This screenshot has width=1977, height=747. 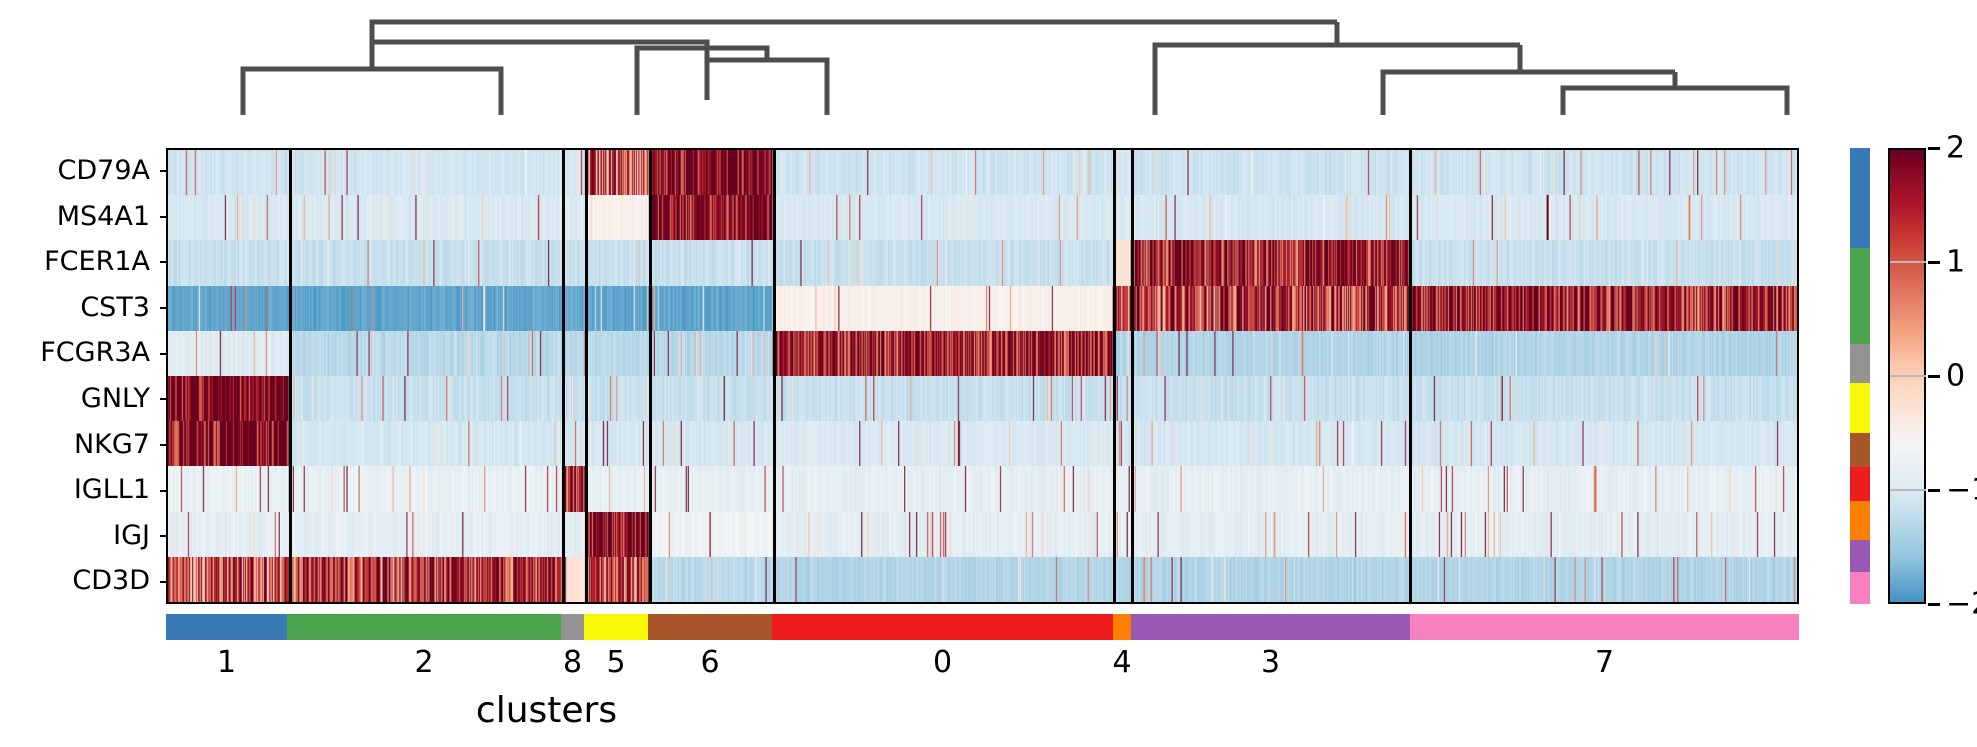 What do you see at coordinates (111, 444) in the screenshot?
I see `row-label-nkg7: NKG7` at bounding box center [111, 444].